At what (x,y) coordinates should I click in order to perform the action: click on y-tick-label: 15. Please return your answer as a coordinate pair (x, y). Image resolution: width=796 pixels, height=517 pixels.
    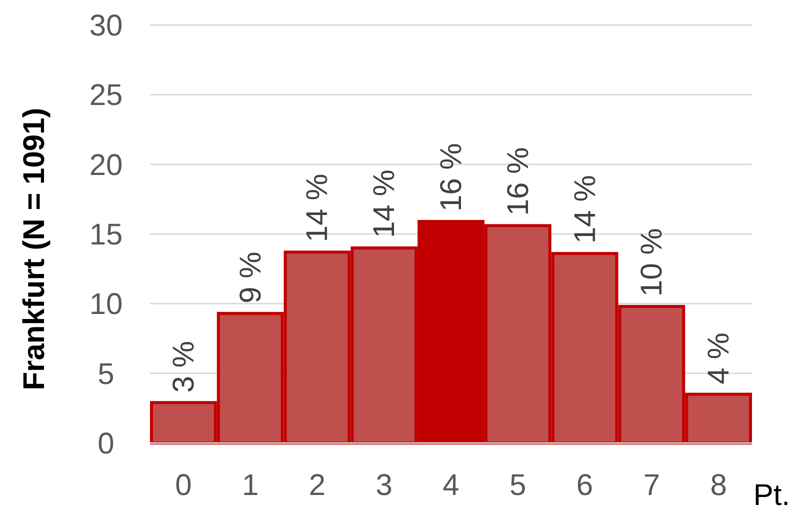
    Looking at the image, I should click on (106, 235).